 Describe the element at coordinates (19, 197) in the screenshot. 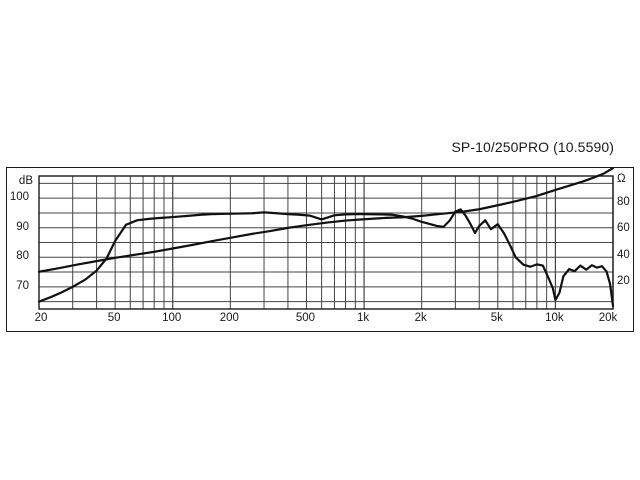

I see `y-tick-left-100: 100` at that location.